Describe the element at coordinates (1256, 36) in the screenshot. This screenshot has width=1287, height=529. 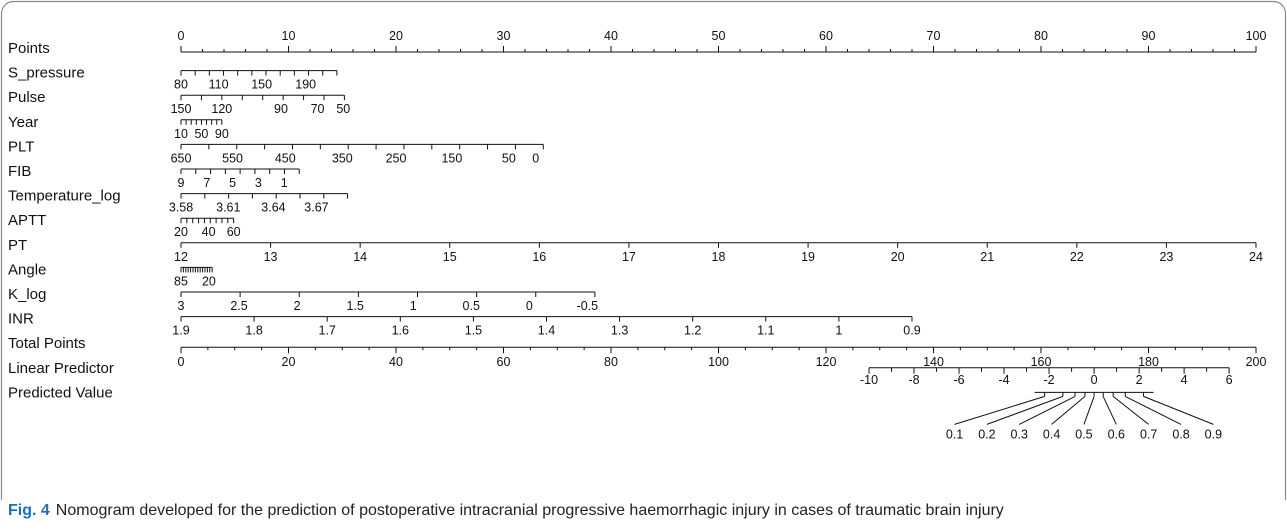
I see `points-tick-label: 100` at that location.